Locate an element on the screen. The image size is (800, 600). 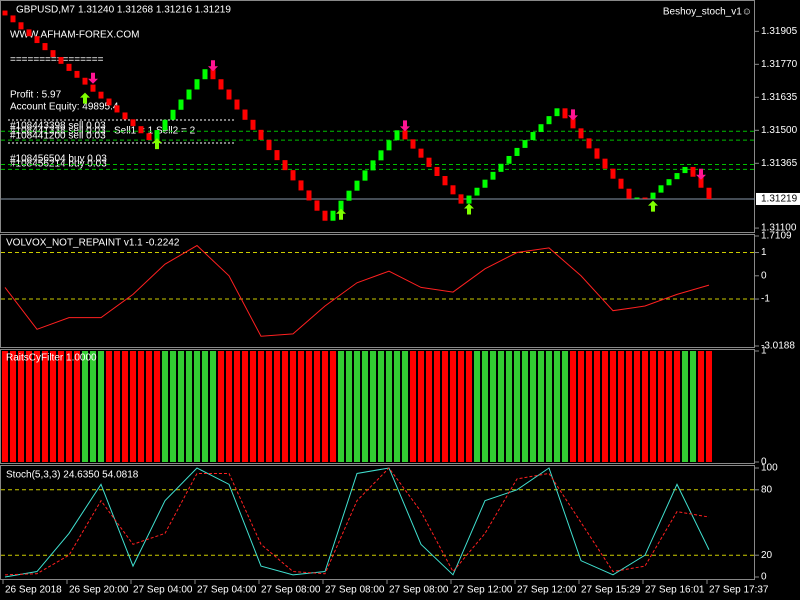
y-tick-label: 1.31635 is located at coordinates (779, 97).